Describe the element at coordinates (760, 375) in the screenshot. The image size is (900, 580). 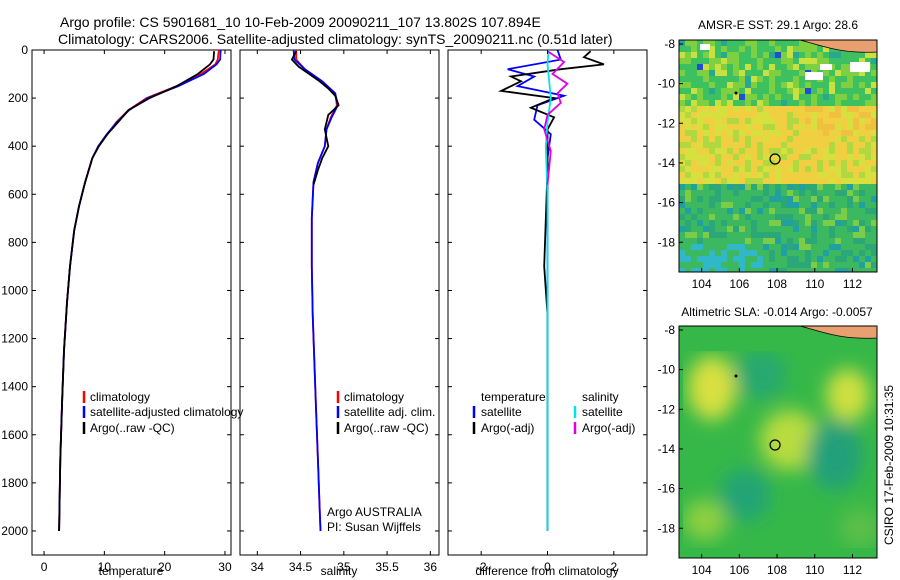
I see `sla-low-blob` at that location.